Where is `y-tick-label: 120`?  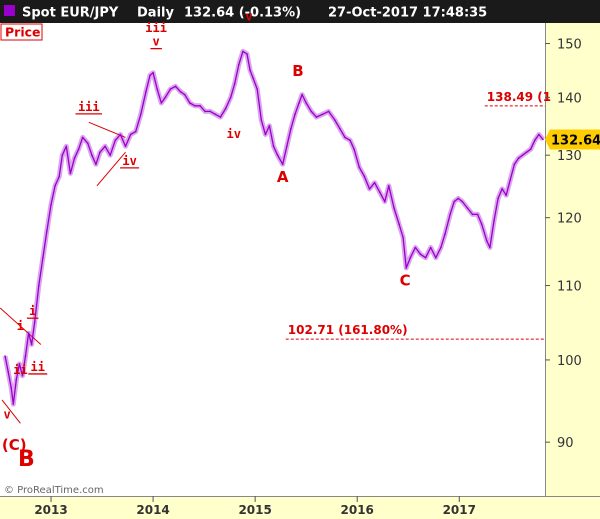 y-tick-label: 120 is located at coordinates (569, 219).